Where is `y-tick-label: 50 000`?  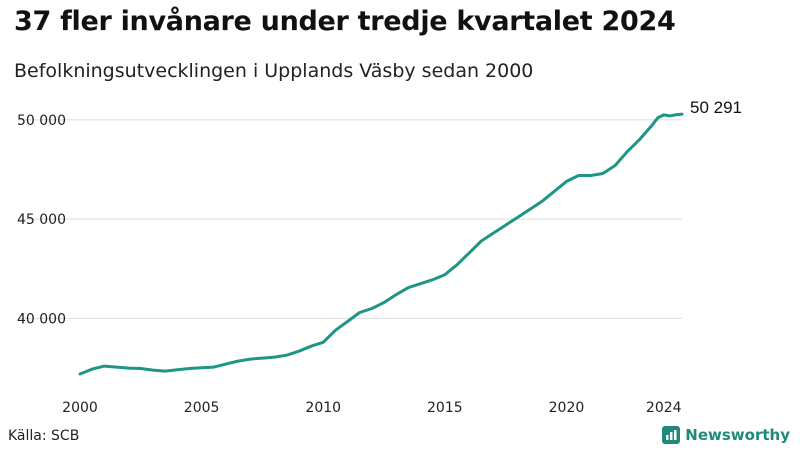 y-tick-label: 50 000 is located at coordinates (41, 121).